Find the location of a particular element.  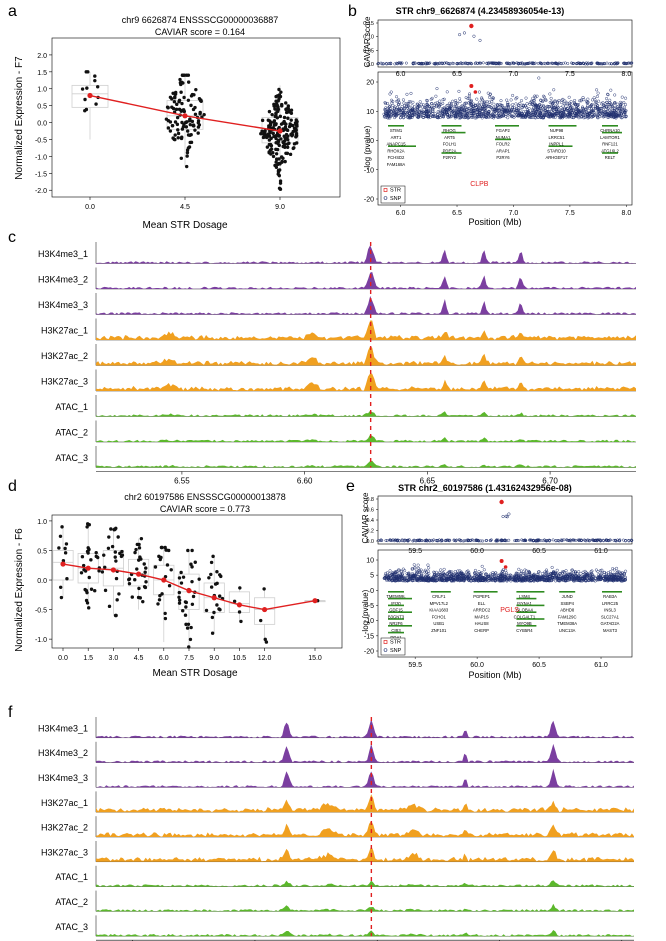

gene-label: INSL3 is located at coordinates (610, 610).